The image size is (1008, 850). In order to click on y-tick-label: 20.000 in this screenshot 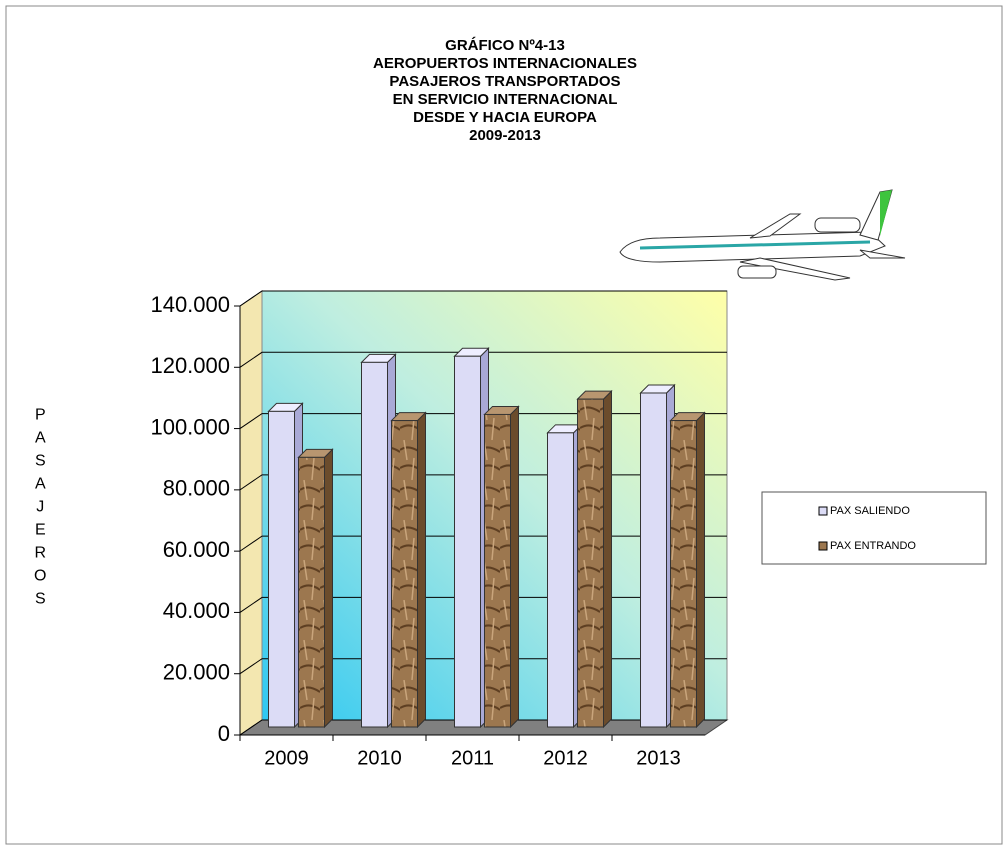, I will do `click(196, 672)`.